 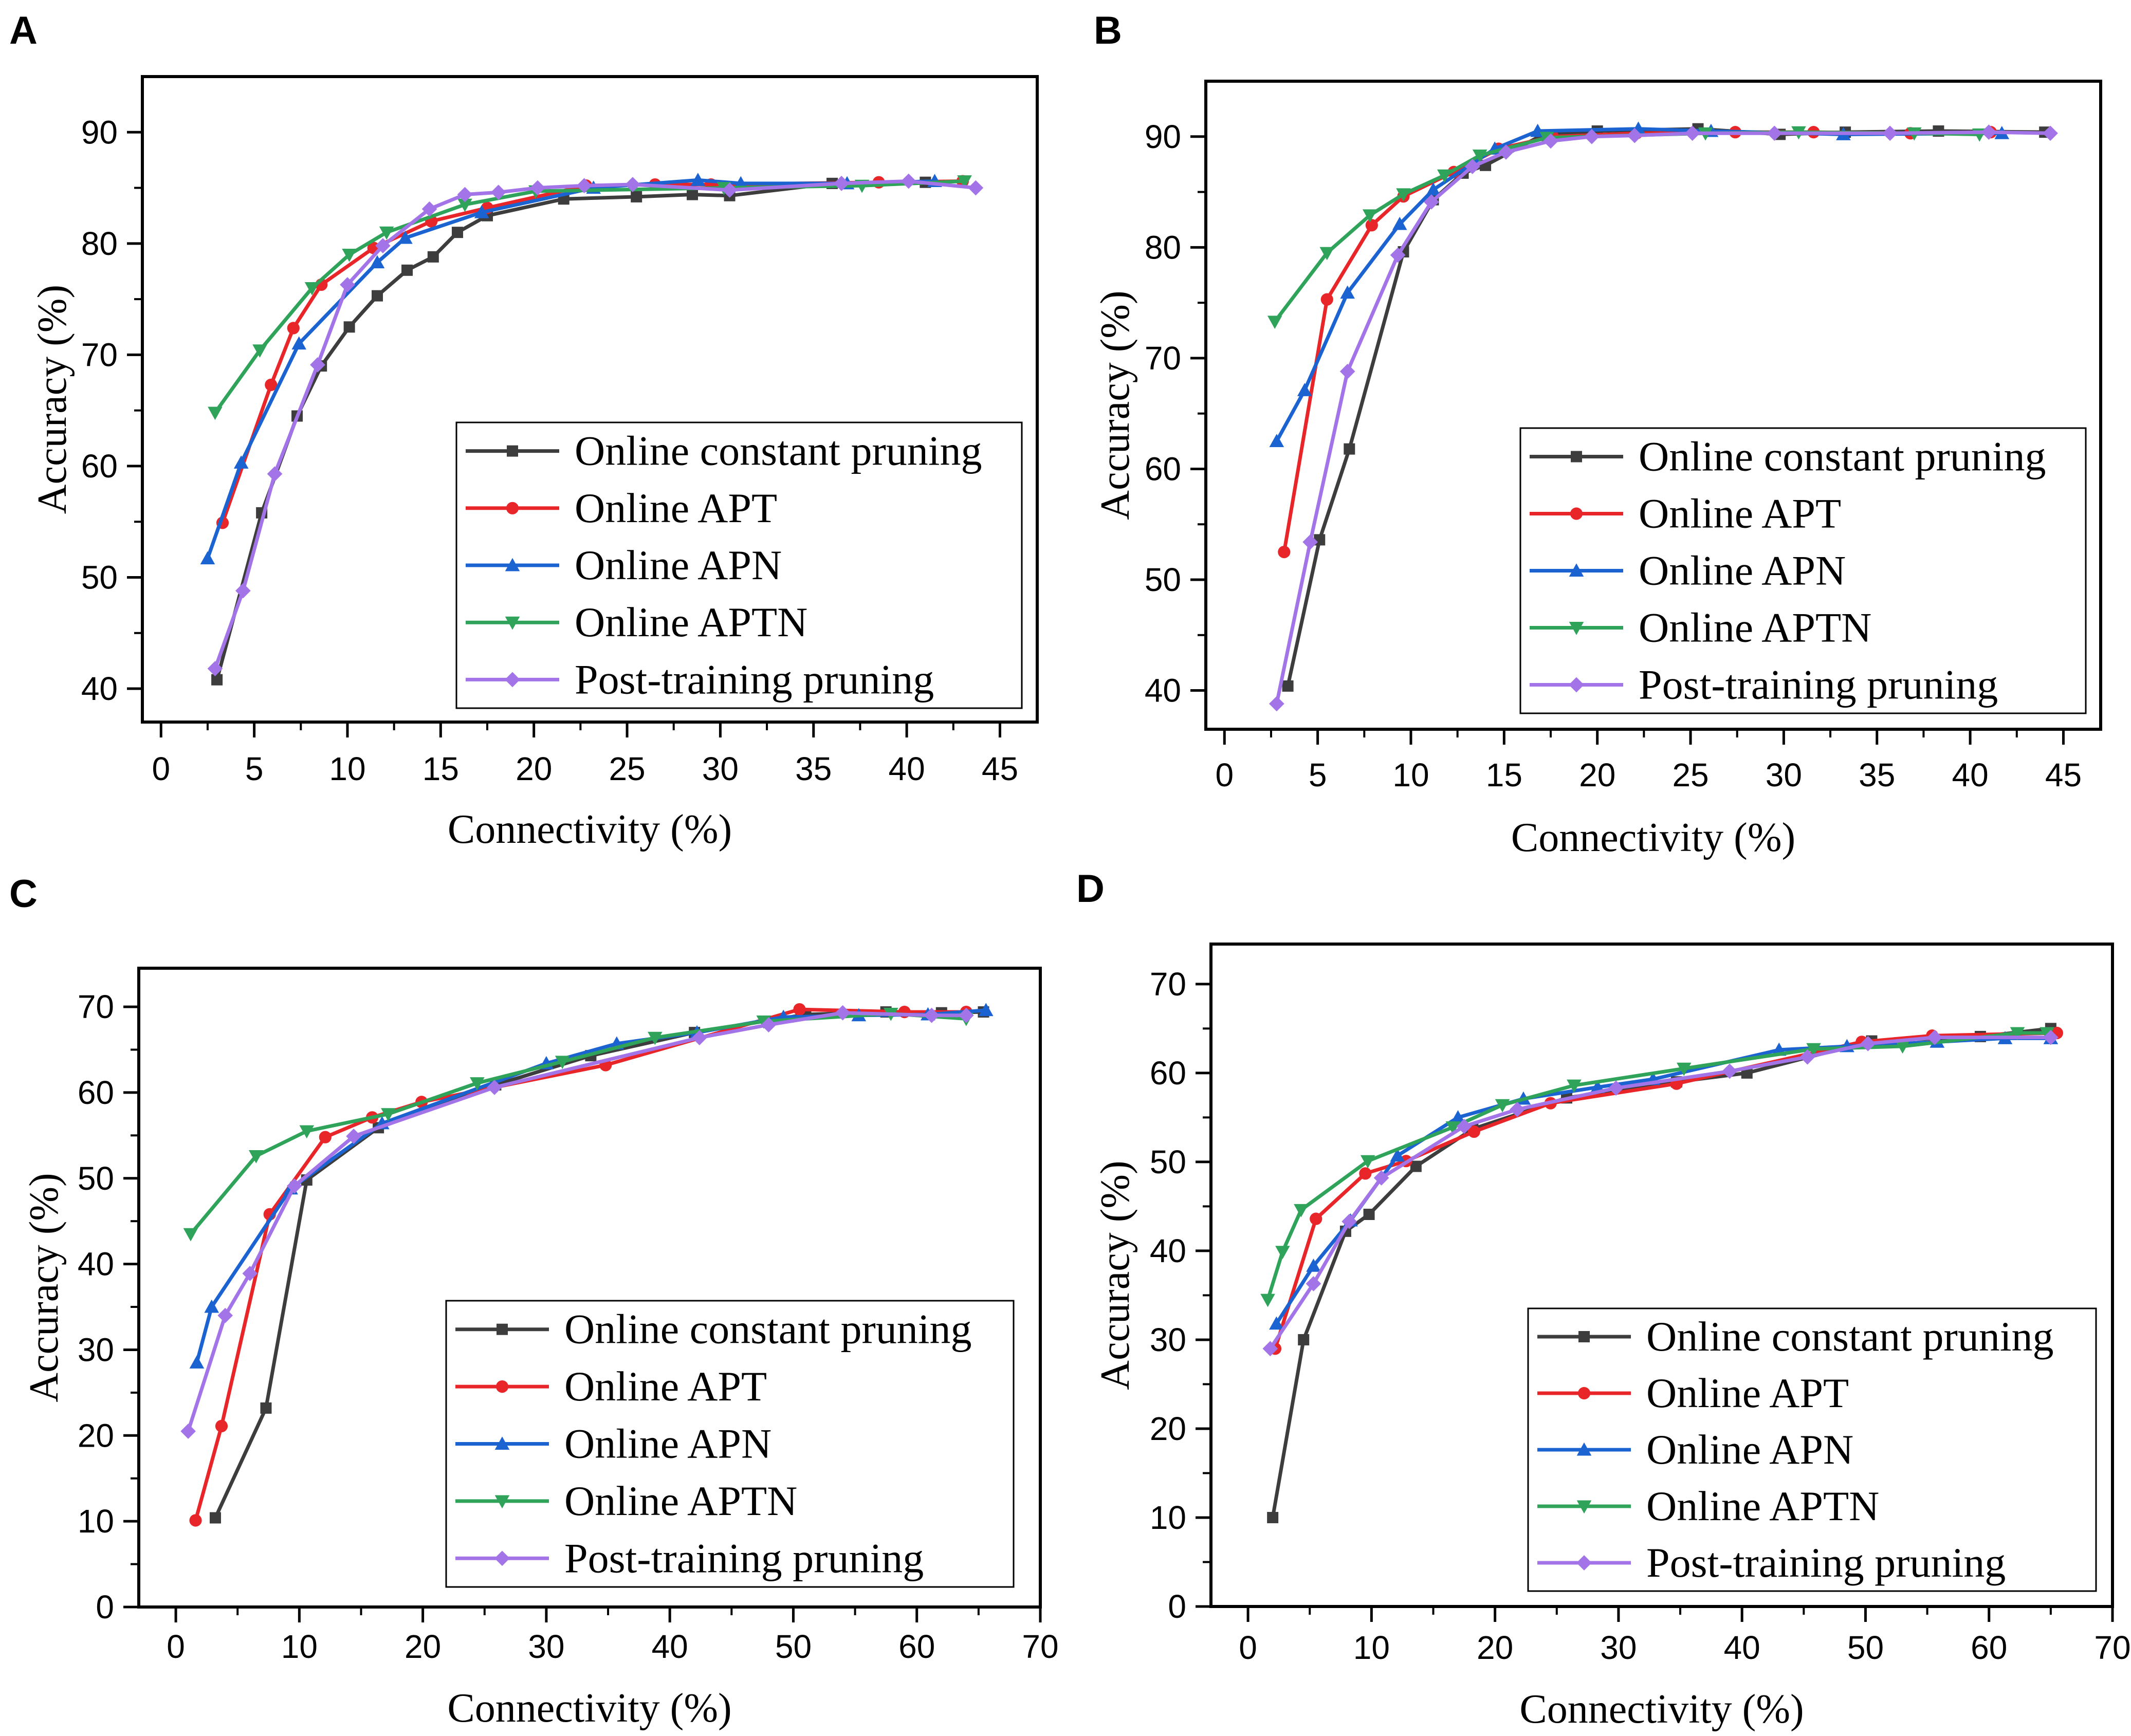 What do you see at coordinates (1742, 1647) in the screenshot?
I see `x-tick-label: 40` at bounding box center [1742, 1647].